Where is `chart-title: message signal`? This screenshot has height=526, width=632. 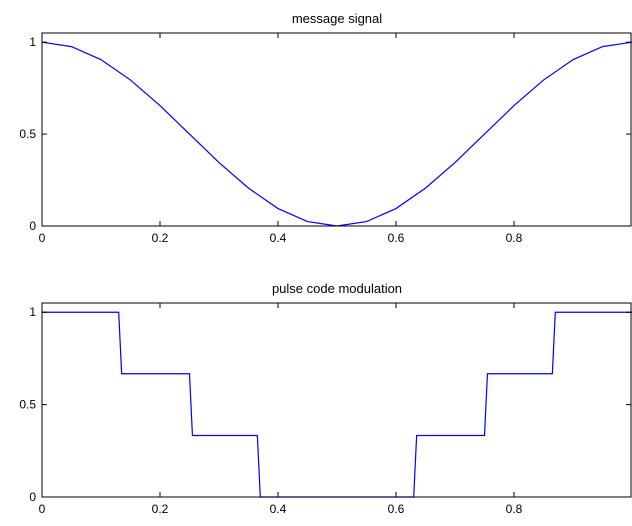 chart-title: message signal is located at coordinates (337, 18).